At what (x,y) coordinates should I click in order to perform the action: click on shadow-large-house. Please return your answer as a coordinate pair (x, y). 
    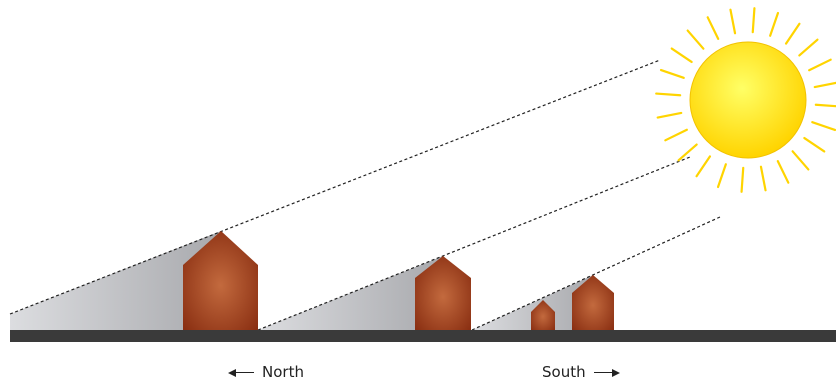
    Looking at the image, I should click on (115, 280).